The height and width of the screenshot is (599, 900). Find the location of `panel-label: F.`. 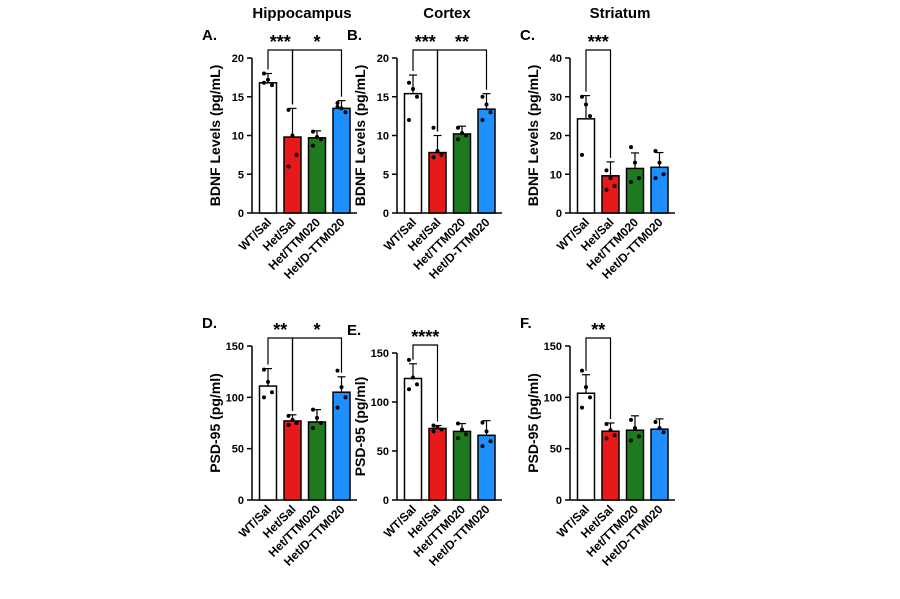

panel-label: F. is located at coordinates (526, 323).